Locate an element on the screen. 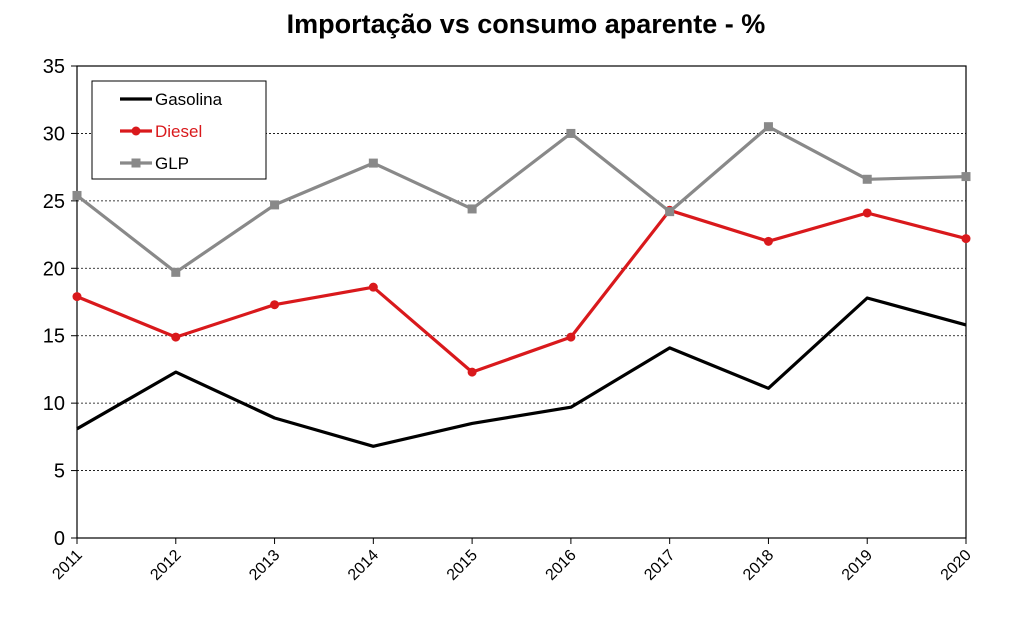 Image resolution: width=1024 pixels, height=639 pixels. x-tick-label: 2020 is located at coordinates (956, 565).